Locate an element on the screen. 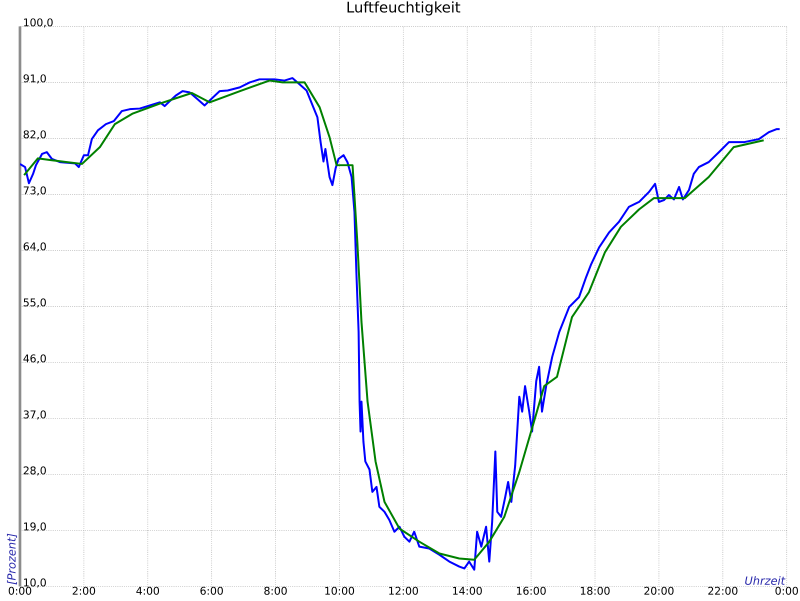 The image size is (800, 601). y-tick-label: 82,0 is located at coordinates (35, 135).